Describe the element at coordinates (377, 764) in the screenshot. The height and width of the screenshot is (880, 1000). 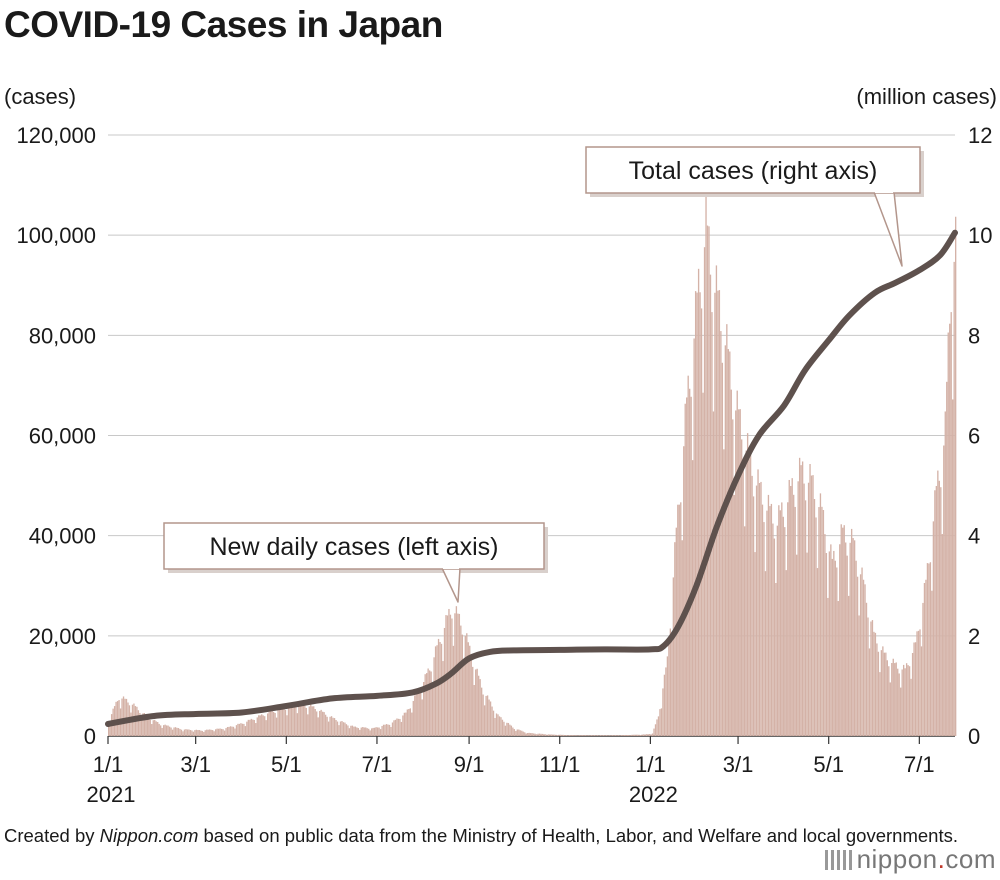
I see `x-tick-label: 7/1` at that location.